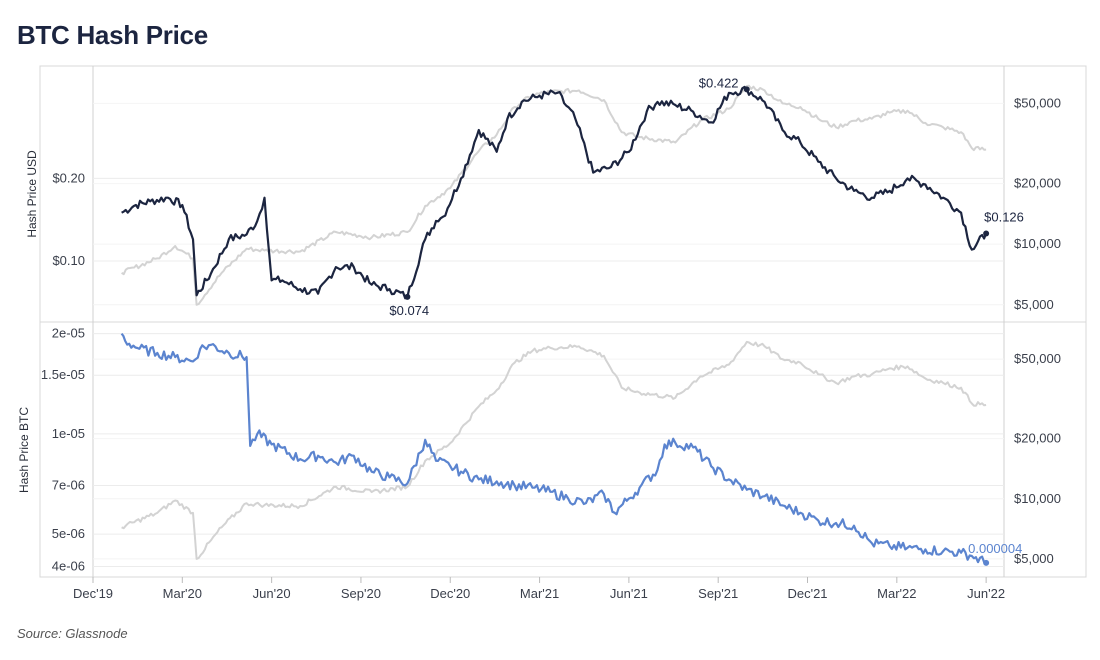  Describe the element at coordinates (182, 593) in the screenshot. I see `x-tick-label: Mar'20` at that location.